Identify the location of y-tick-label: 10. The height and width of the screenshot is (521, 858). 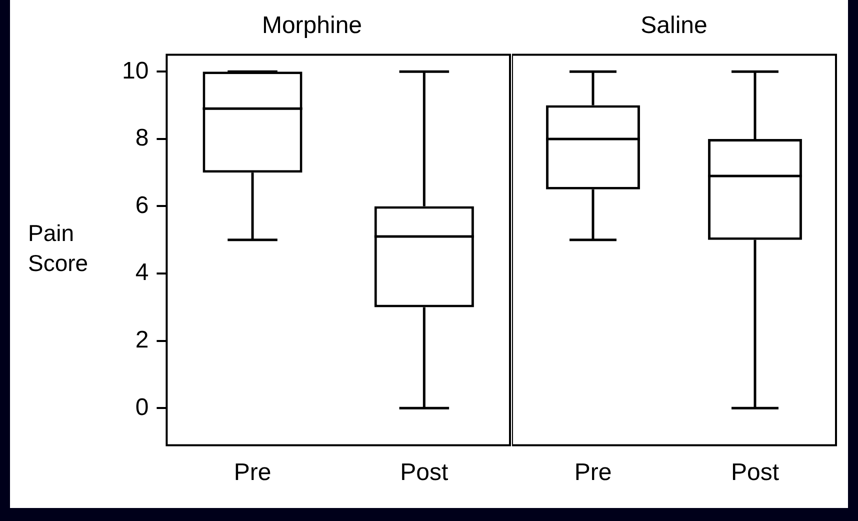
(135, 70).